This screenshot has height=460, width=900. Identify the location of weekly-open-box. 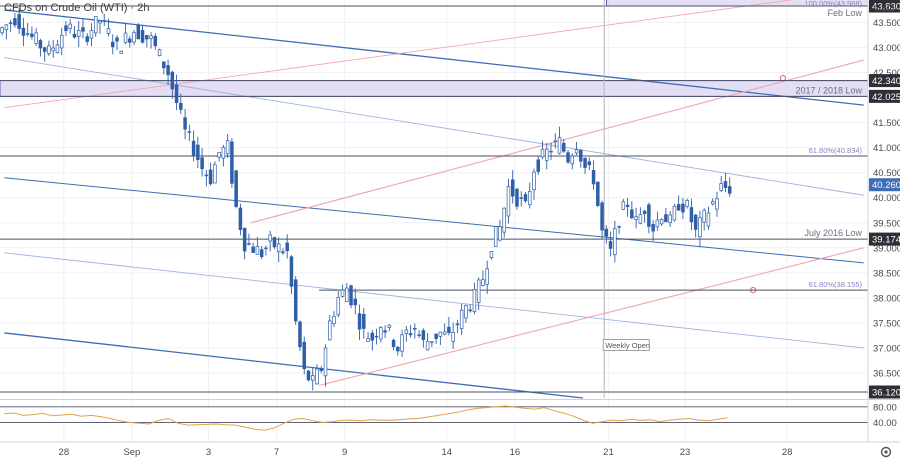
(626, 345).